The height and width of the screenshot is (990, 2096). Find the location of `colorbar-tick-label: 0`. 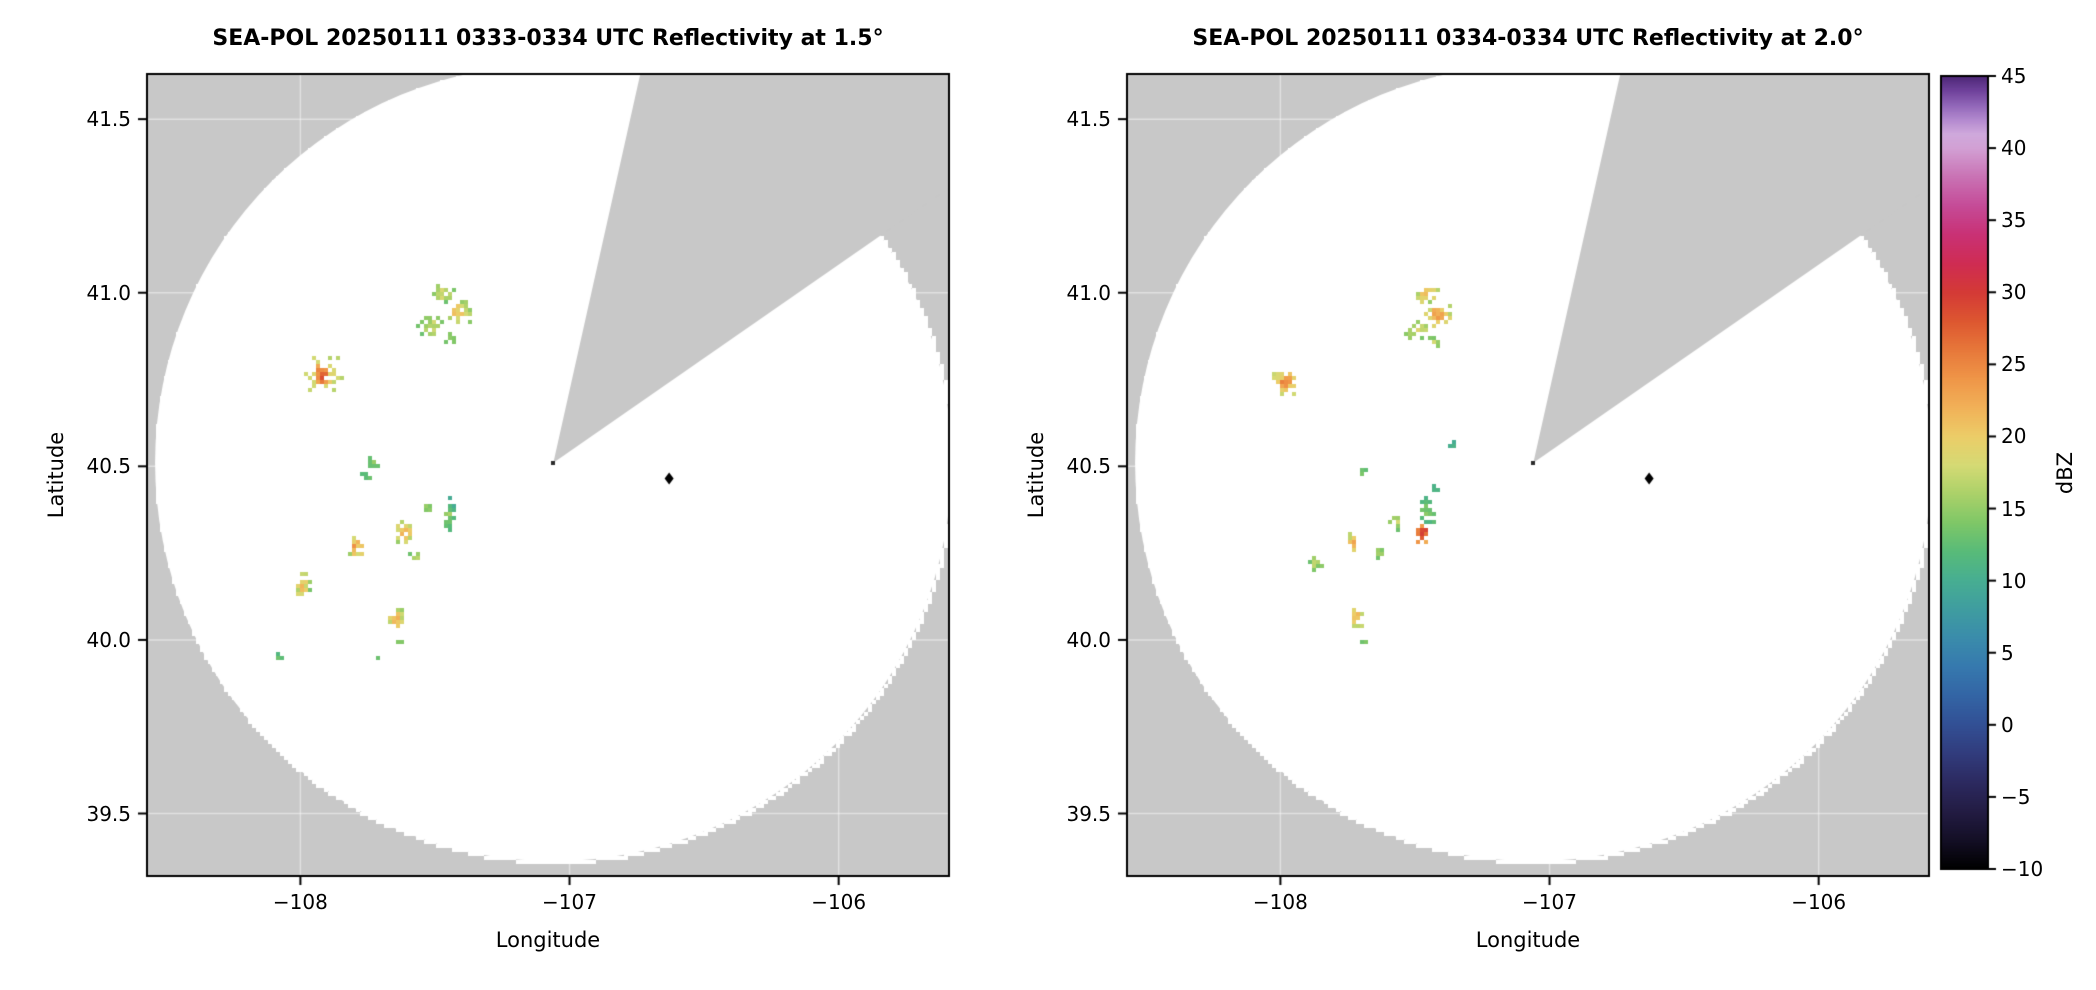

colorbar-tick-label: 0 is located at coordinates (2007, 724).